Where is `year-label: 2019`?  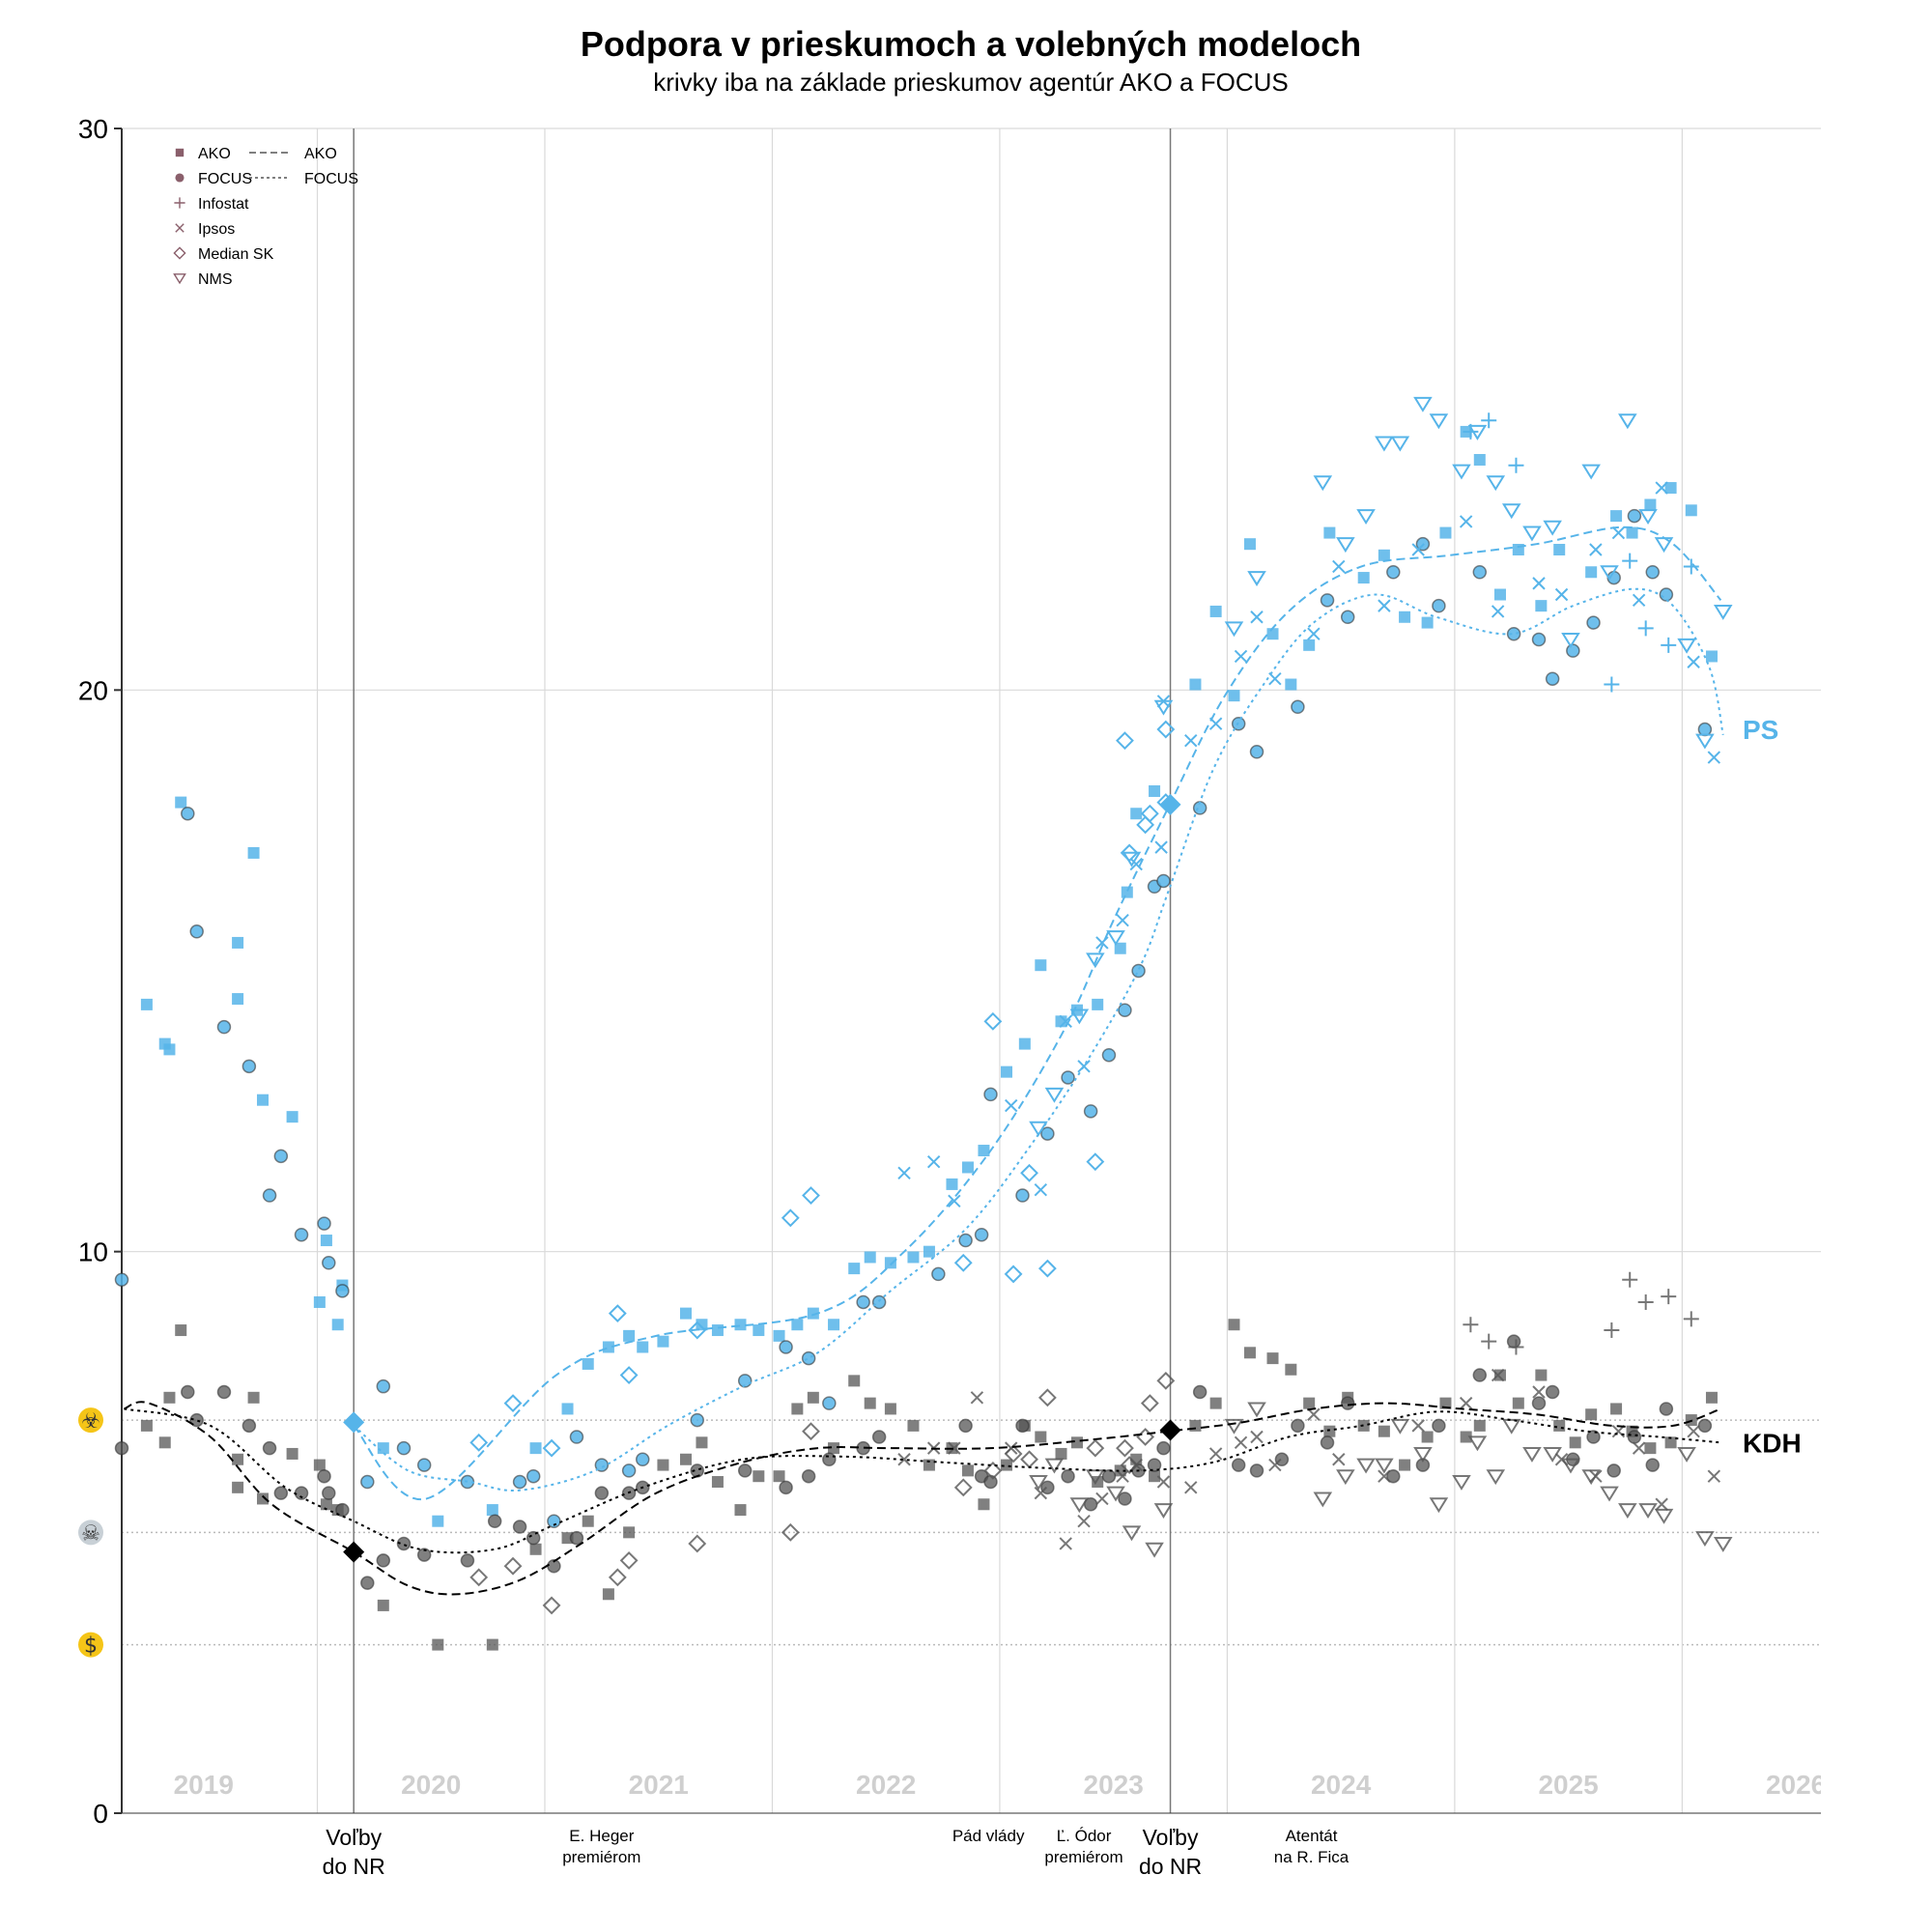
year-label: 2019 is located at coordinates (204, 1785).